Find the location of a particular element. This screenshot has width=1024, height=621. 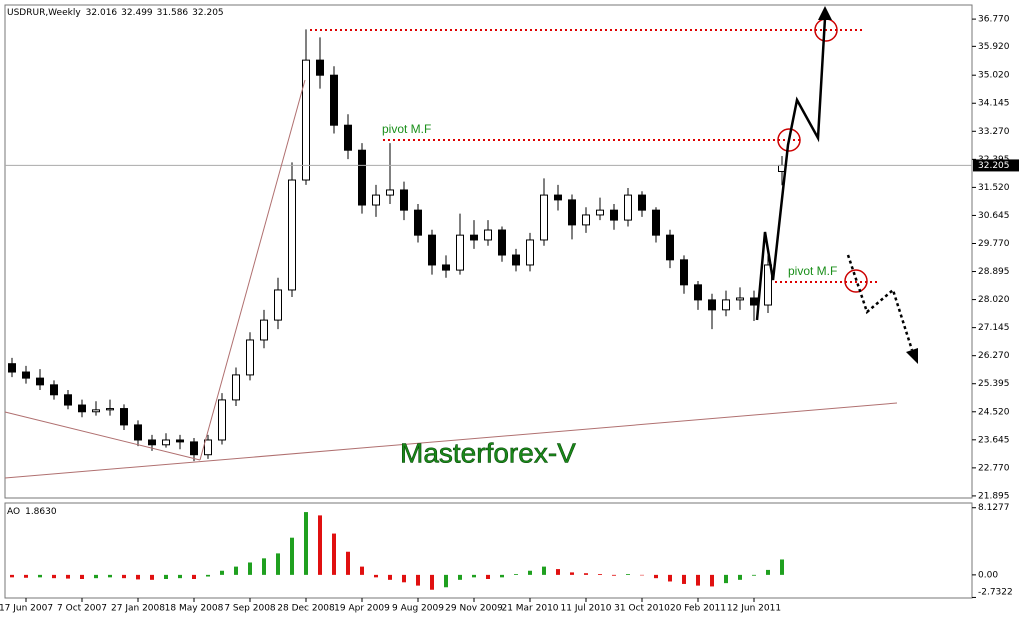

header-low: 31.586 is located at coordinates (173, 13).